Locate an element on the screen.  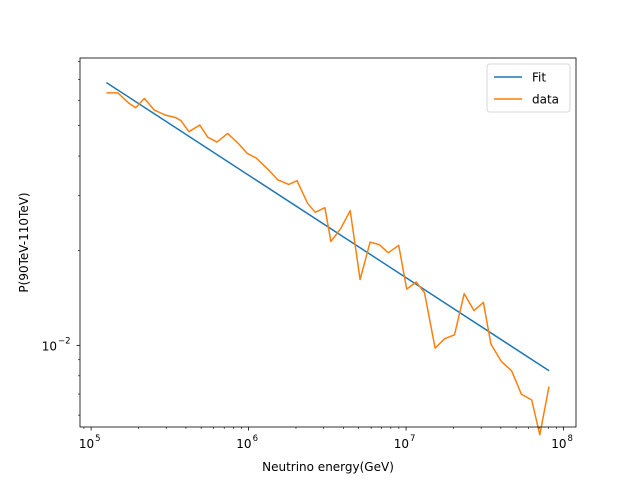
legend-item-fit: Fit is located at coordinates (520, 78).